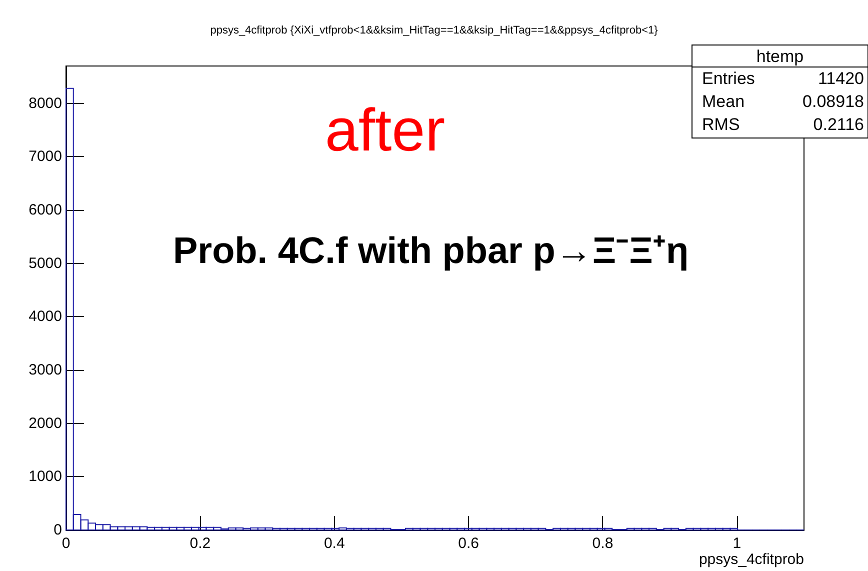 The image size is (868, 571). I want to click on y-tick-label: 2000, so click(45, 423).